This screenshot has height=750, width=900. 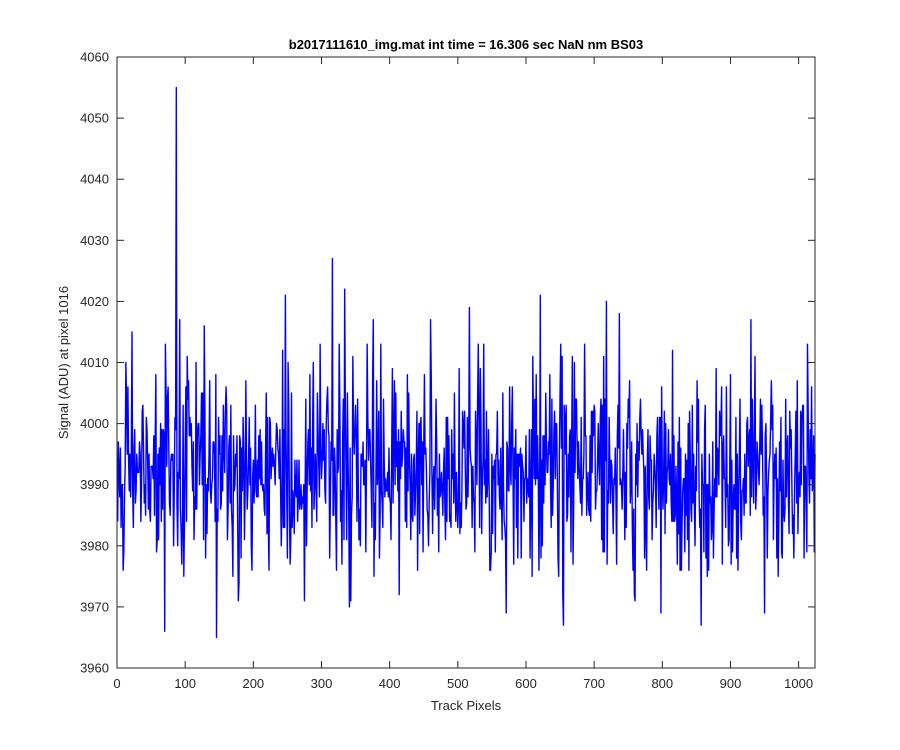 I want to click on y-tick-label: 4060, so click(x=94, y=57).